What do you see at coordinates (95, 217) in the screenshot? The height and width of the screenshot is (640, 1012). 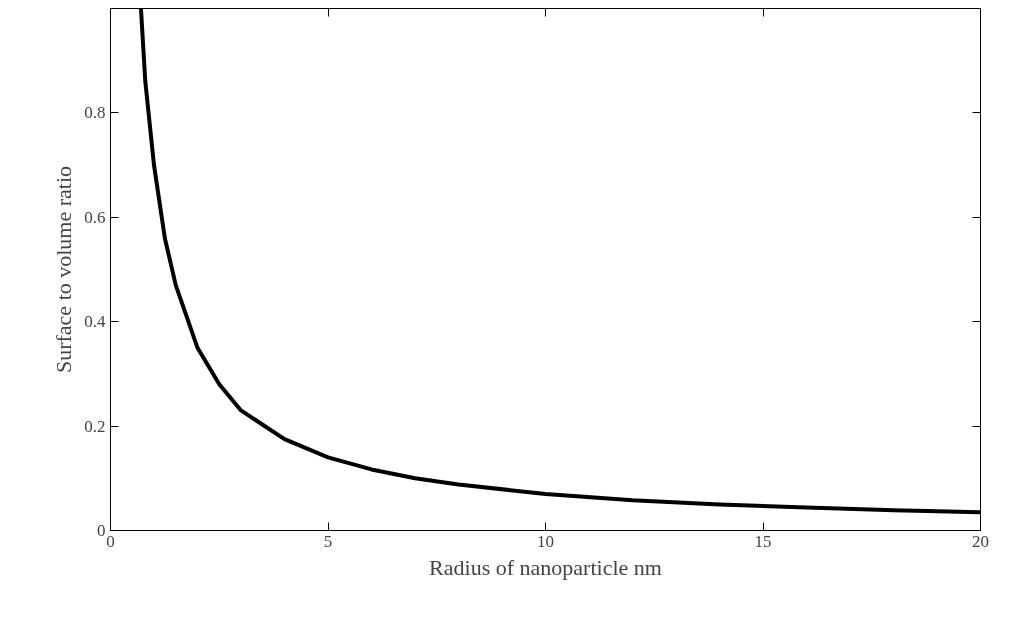 I see `y-tick-label: 0.6` at bounding box center [95, 217].